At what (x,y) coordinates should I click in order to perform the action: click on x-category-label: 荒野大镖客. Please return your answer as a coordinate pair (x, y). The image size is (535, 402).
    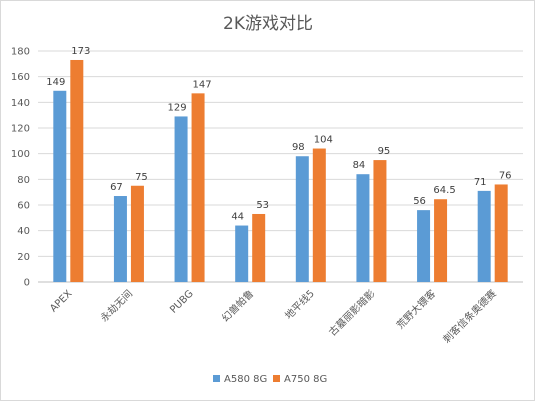
    Looking at the image, I should click on (416, 309).